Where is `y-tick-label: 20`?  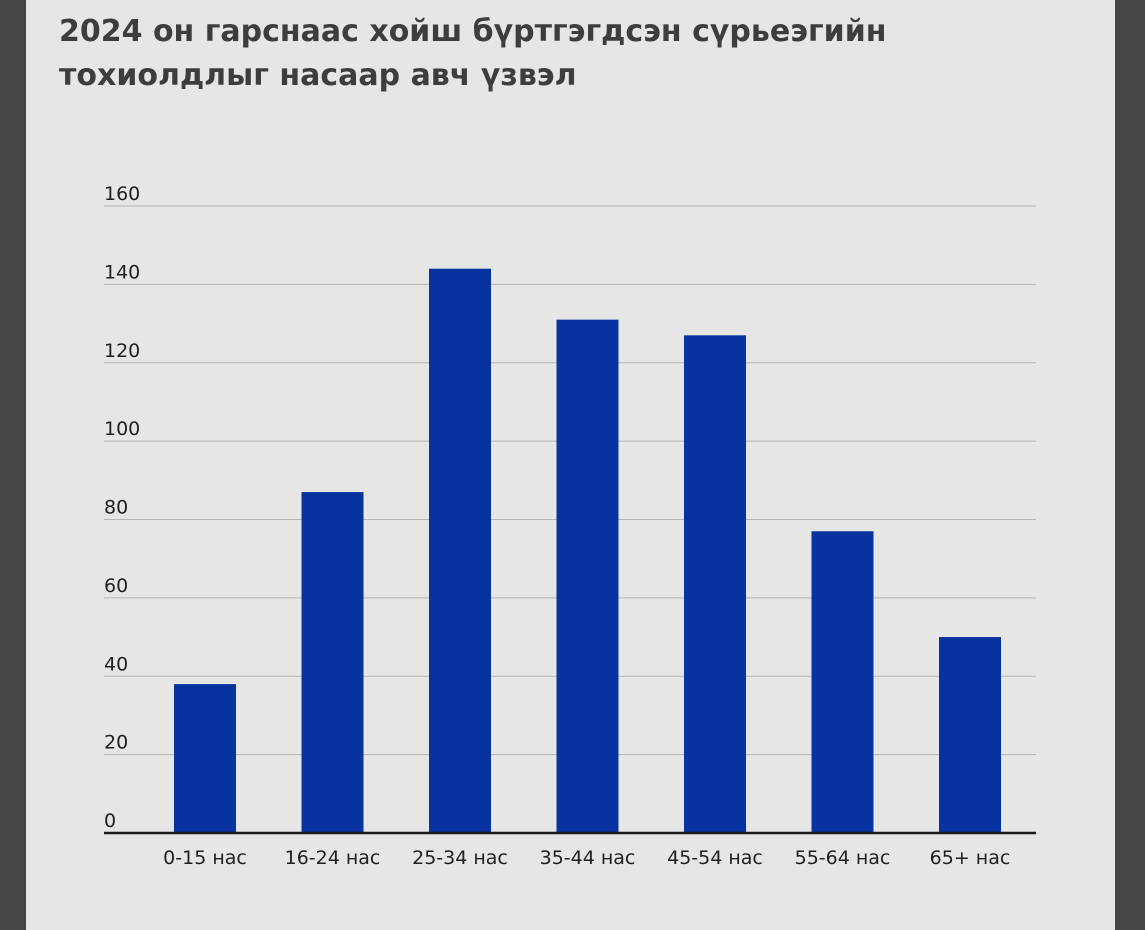 y-tick-label: 20 is located at coordinates (116, 743).